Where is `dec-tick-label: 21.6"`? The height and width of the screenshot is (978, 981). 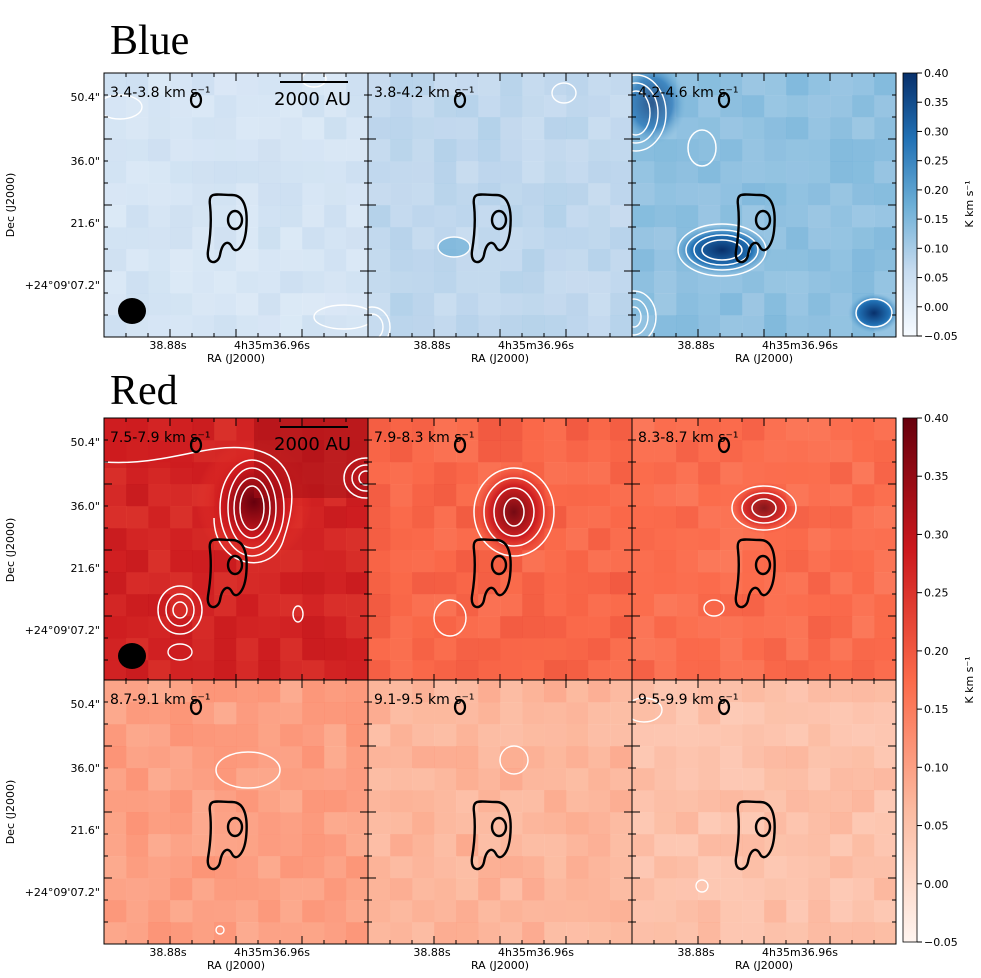 dec-tick-label: 21.6" is located at coordinates (85, 223).